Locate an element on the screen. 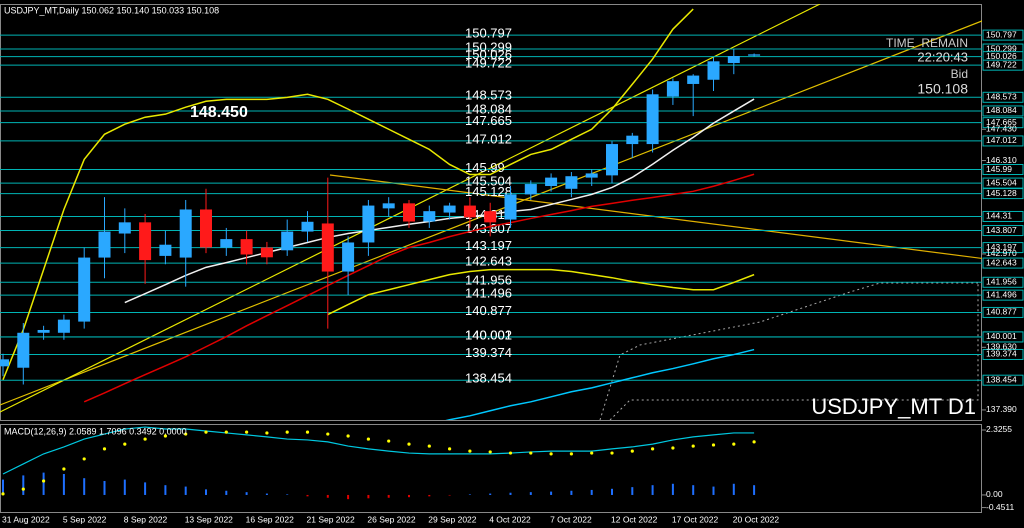  y-tick-label: 139.630 is located at coordinates (1001, 347).